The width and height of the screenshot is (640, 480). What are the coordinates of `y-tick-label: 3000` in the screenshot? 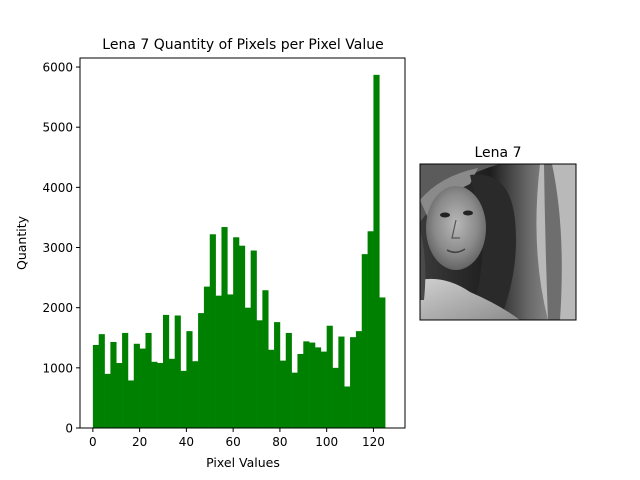 It's located at (57, 248).